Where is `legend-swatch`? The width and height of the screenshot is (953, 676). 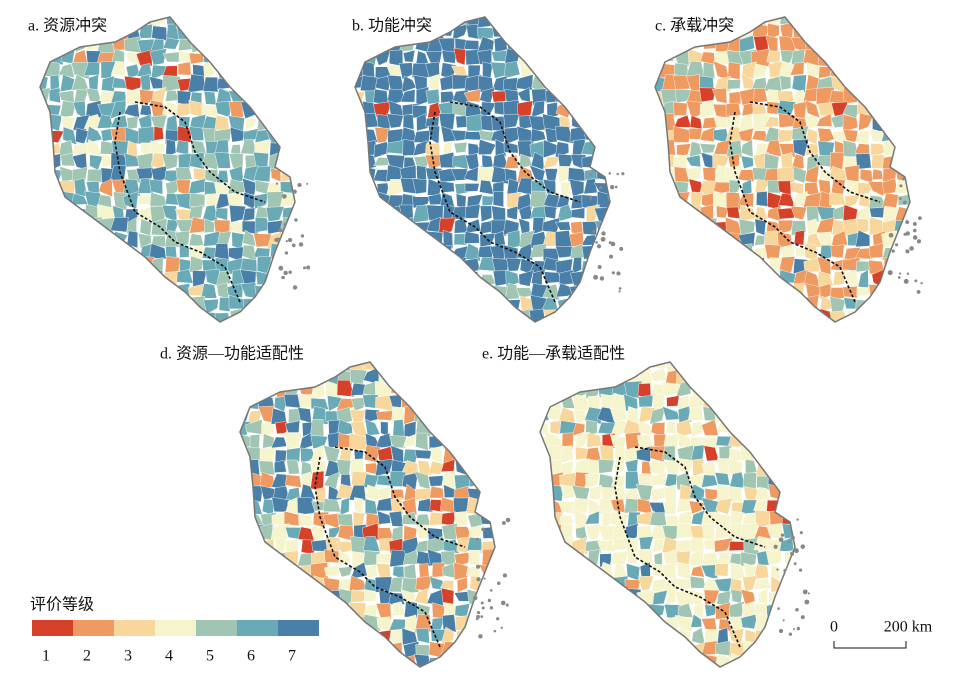
legend-swatch is located at coordinates (298, 628).